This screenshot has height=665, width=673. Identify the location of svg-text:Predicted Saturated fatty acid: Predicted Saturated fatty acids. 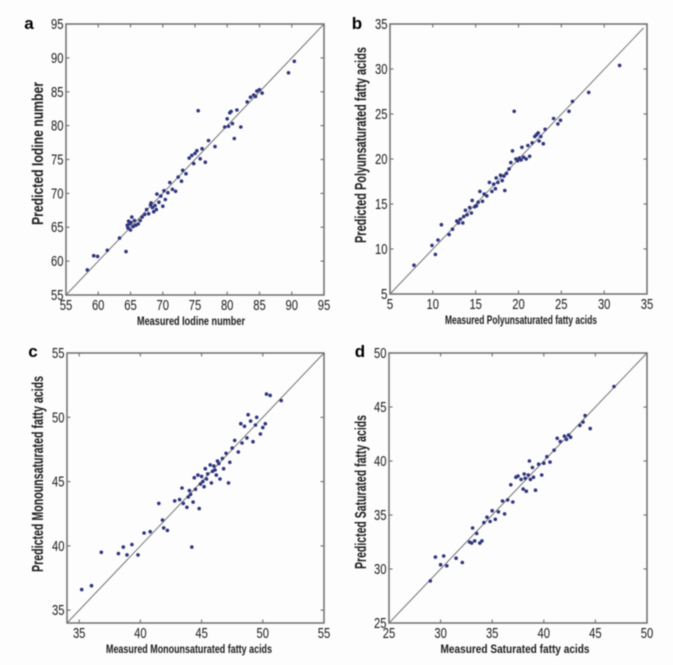
(361, 492).